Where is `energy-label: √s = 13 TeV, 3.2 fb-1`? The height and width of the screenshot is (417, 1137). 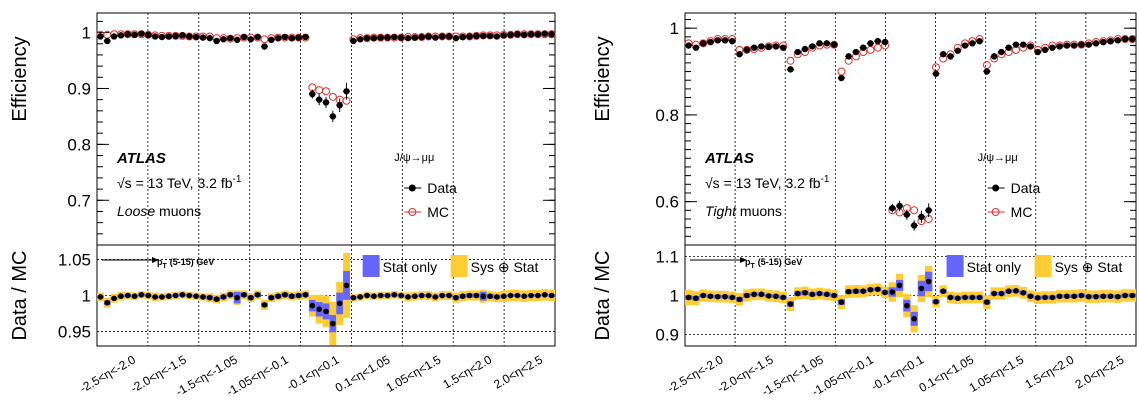
energy-label: √s = 13 TeV, 3.2 fb-1 is located at coordinates (179, 182).